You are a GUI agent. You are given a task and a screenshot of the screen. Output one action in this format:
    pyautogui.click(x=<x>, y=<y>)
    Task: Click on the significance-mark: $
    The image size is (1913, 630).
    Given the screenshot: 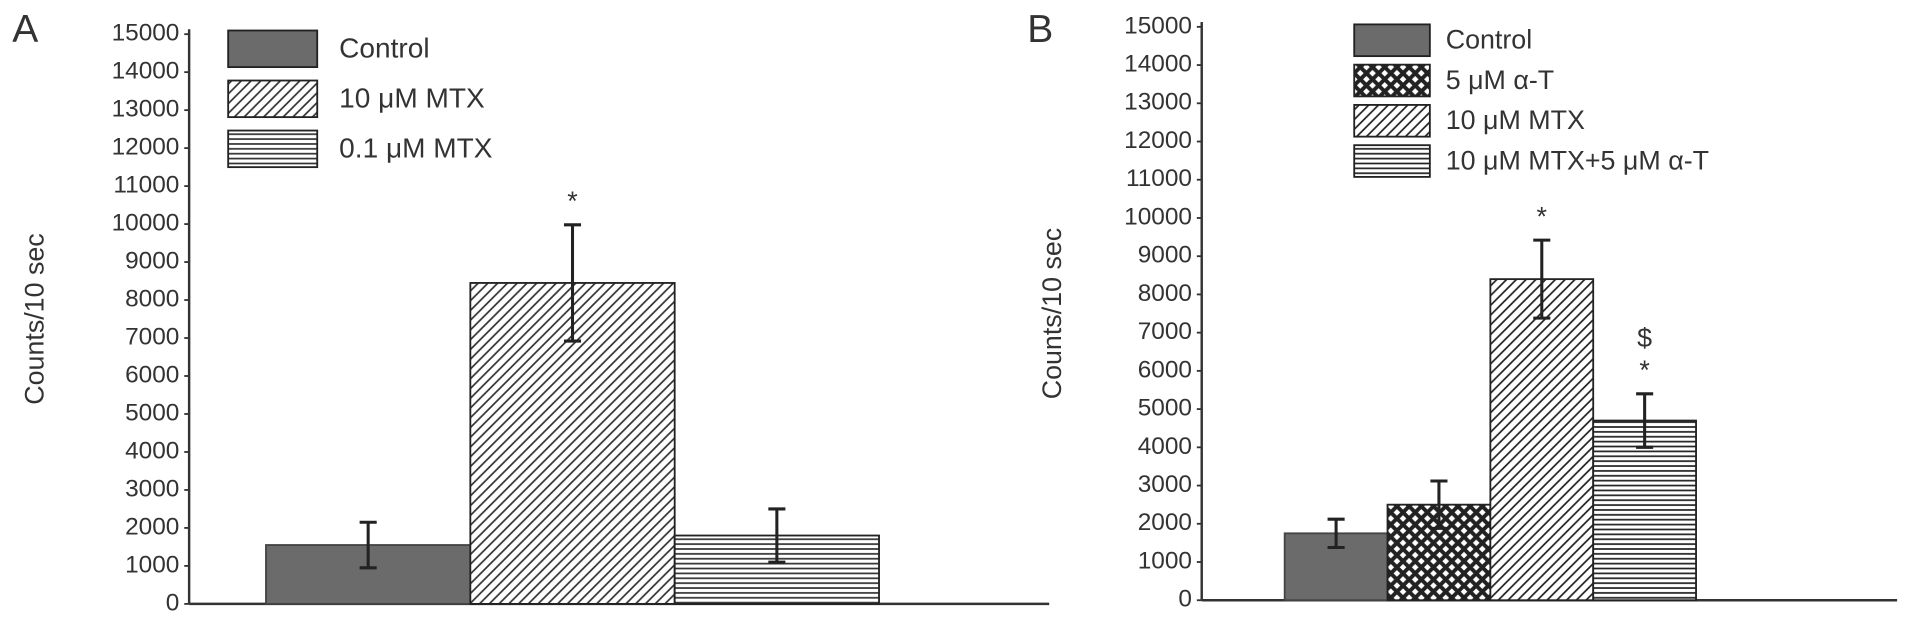 What is the action you would take?
    pyautogui.click(x=1644, y=338)
    